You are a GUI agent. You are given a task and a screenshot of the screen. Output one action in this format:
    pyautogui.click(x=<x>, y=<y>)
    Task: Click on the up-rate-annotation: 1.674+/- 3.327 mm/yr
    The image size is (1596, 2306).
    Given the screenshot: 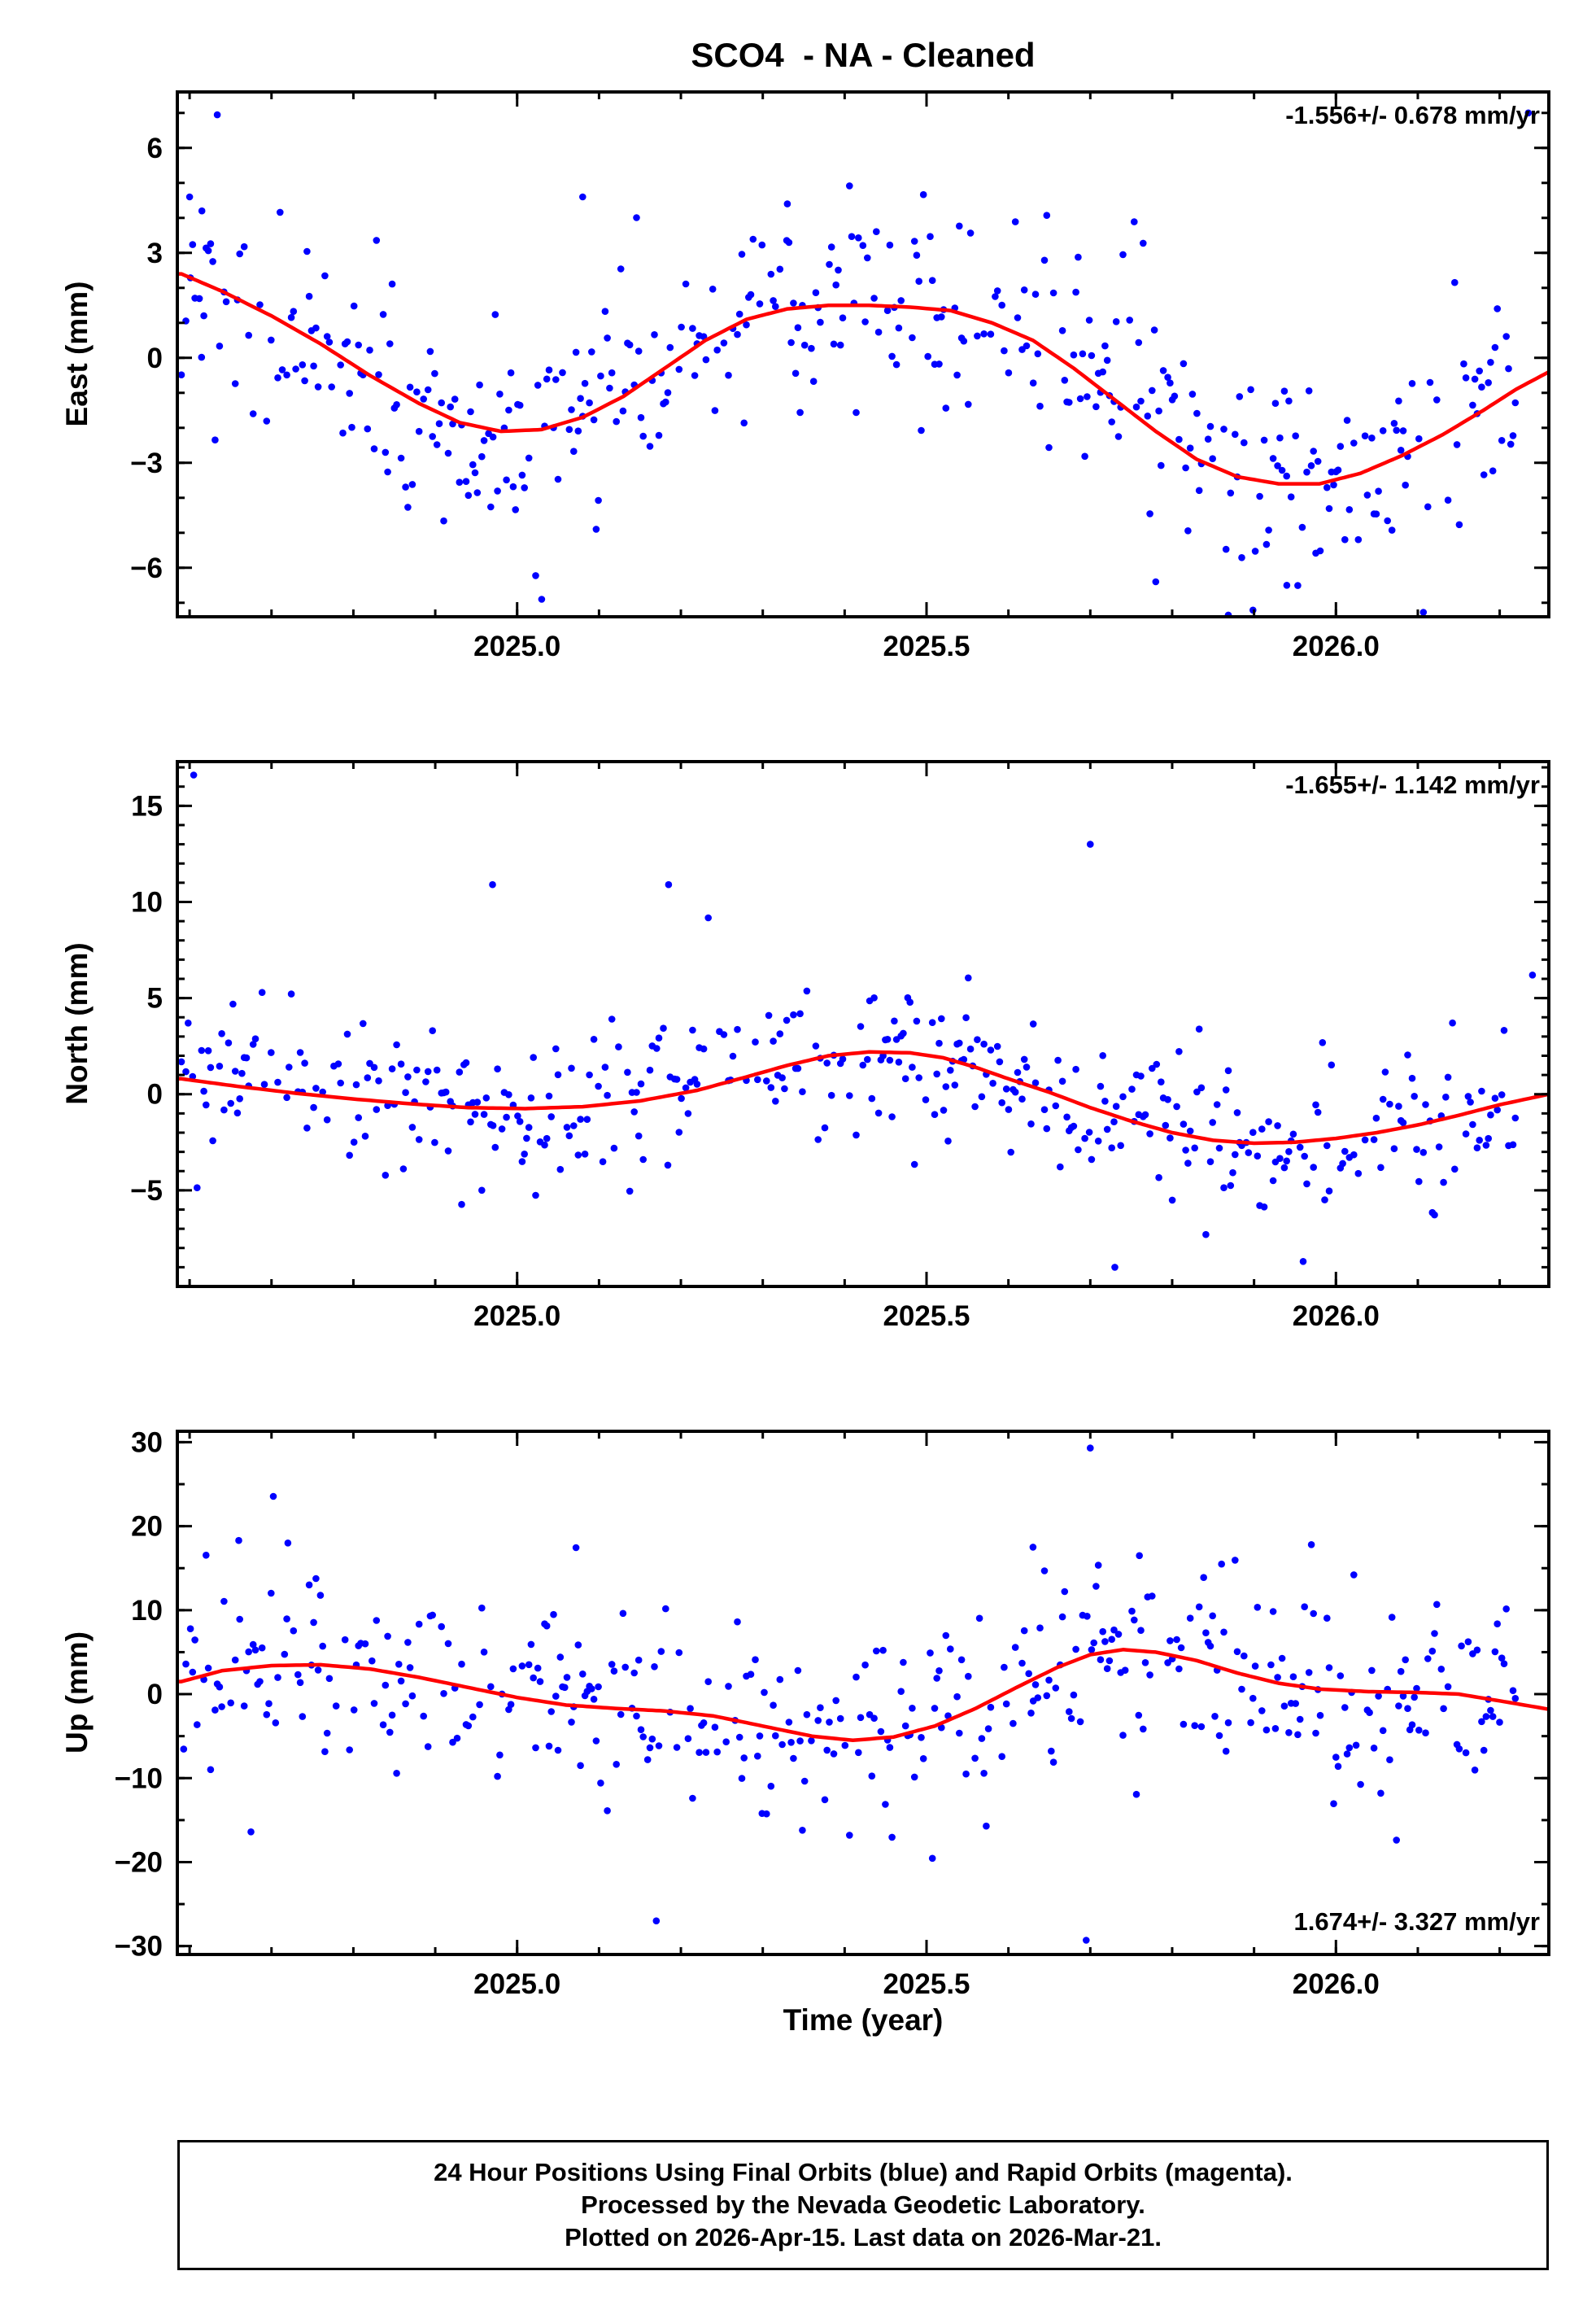 What is the action you would take?
    pyautogui.click(x=1416, y=1922)
    